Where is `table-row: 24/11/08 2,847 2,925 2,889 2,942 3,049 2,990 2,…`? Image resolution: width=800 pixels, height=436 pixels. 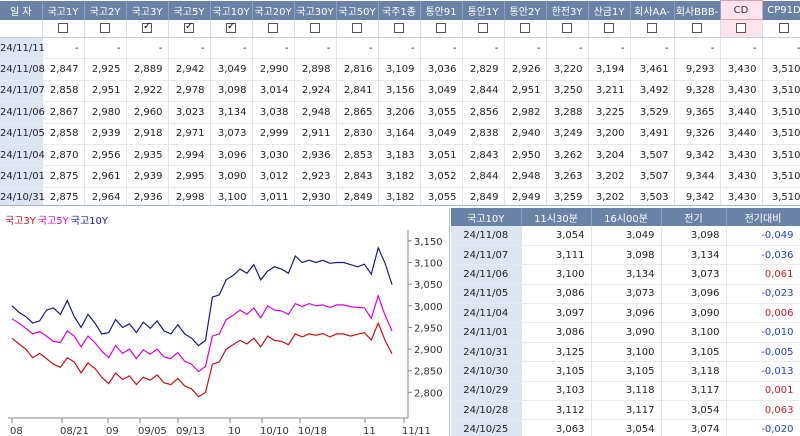
table-row: 24/11/08 2,847 2,925 2,889 2,942 3,049 2,990 2,… is located at coordinates (400, 69).